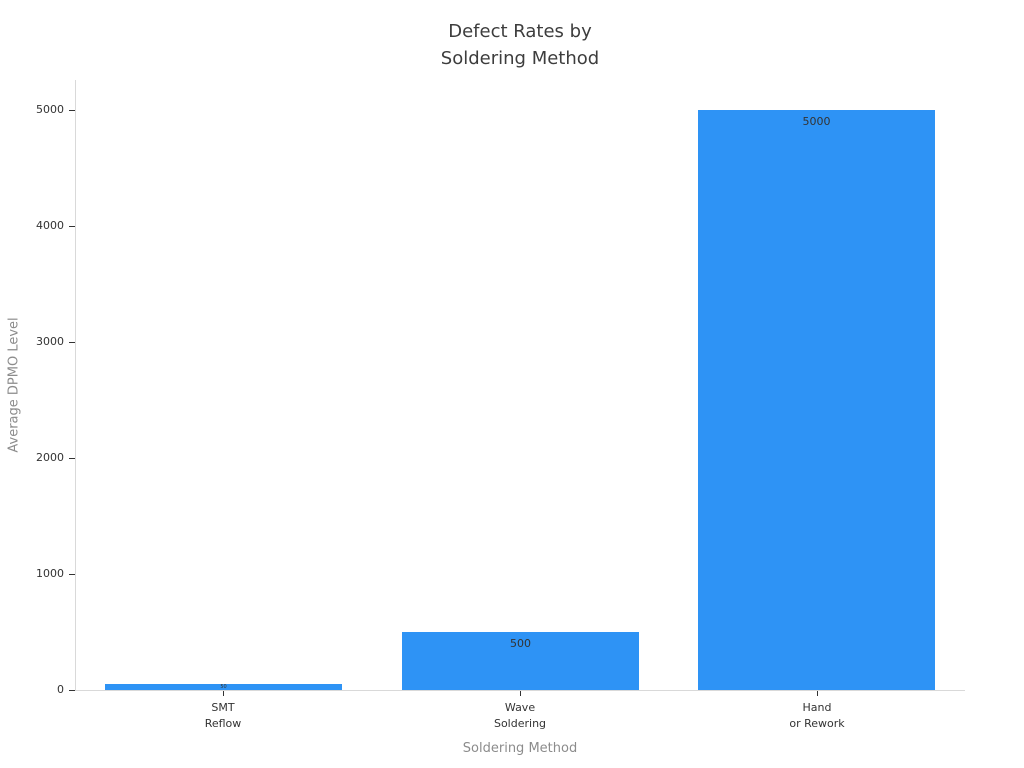  I want to click on bar-value-label: 500, so click(520, 643).